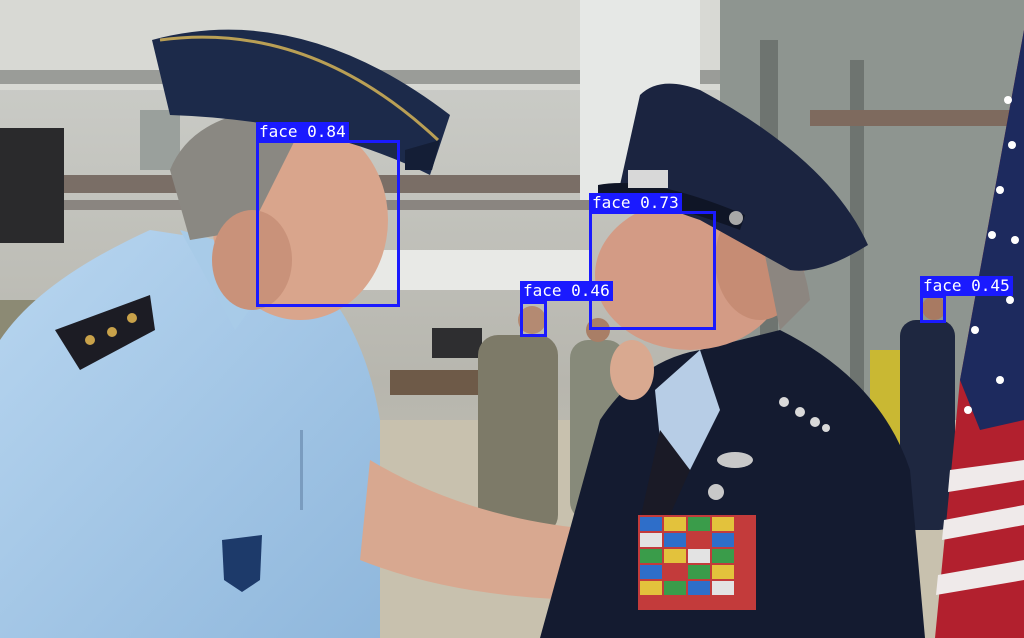  Describe the element at coordinates (966, 286) in the screenshot. I see `face-detection-label: face 0.45` at that location.